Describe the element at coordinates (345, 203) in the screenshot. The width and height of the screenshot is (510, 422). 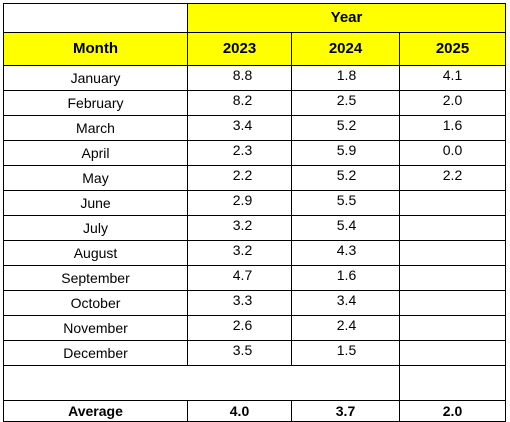
I see `value-2024-cell: 5.5` at that location.